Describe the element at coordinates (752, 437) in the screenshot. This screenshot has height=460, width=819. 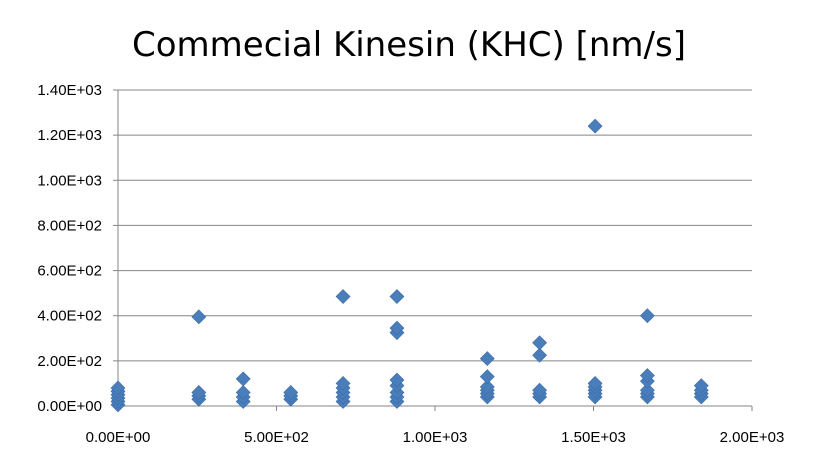
I see `x-tick-label: 2.00E+03` at that location.